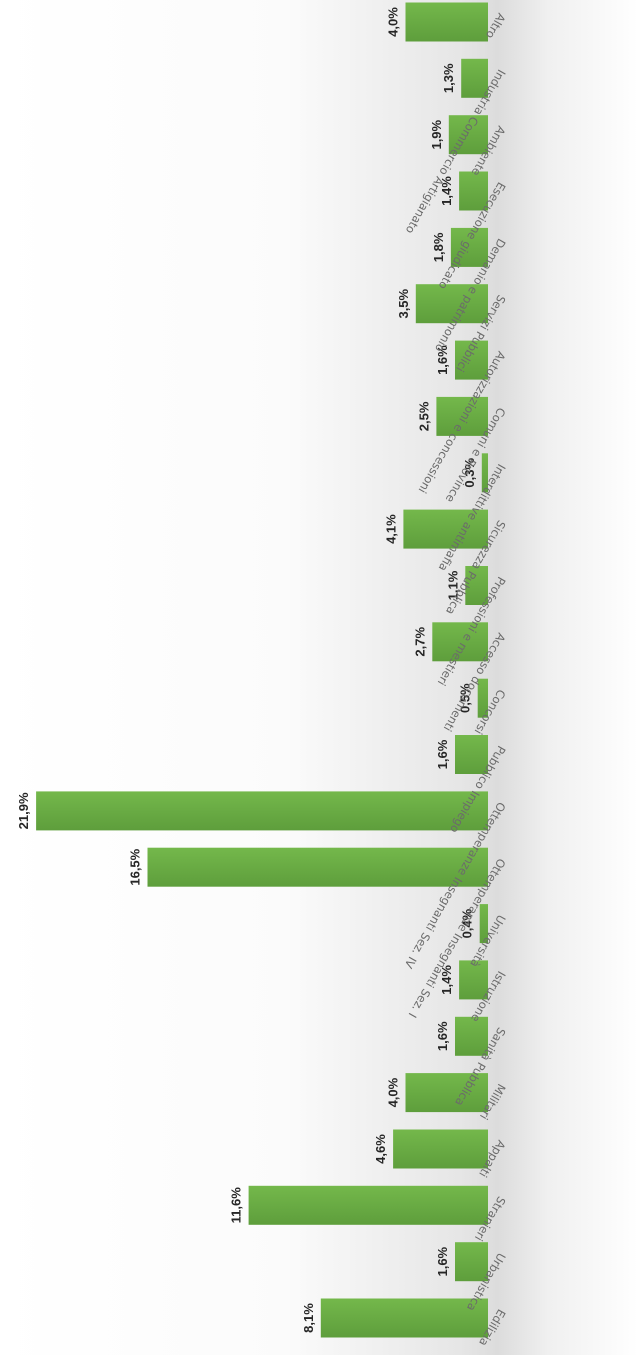  Describe the element at coordinates (403, 303) in the screenshot. I see `data-label: 3,5%` at that location.